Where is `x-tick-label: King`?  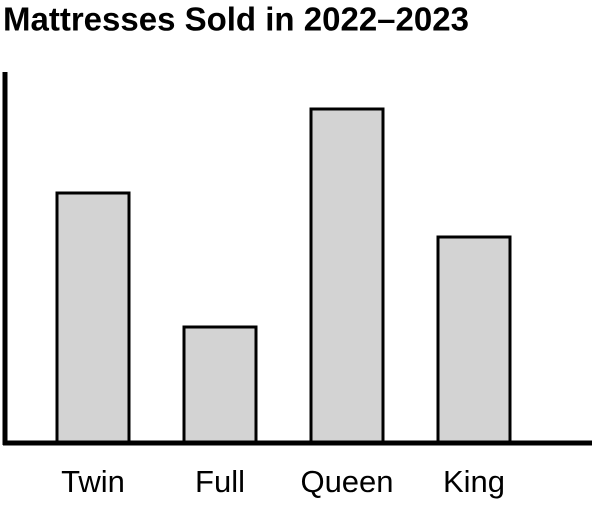
x-tick-label: King is located at coordinates (474, 481).